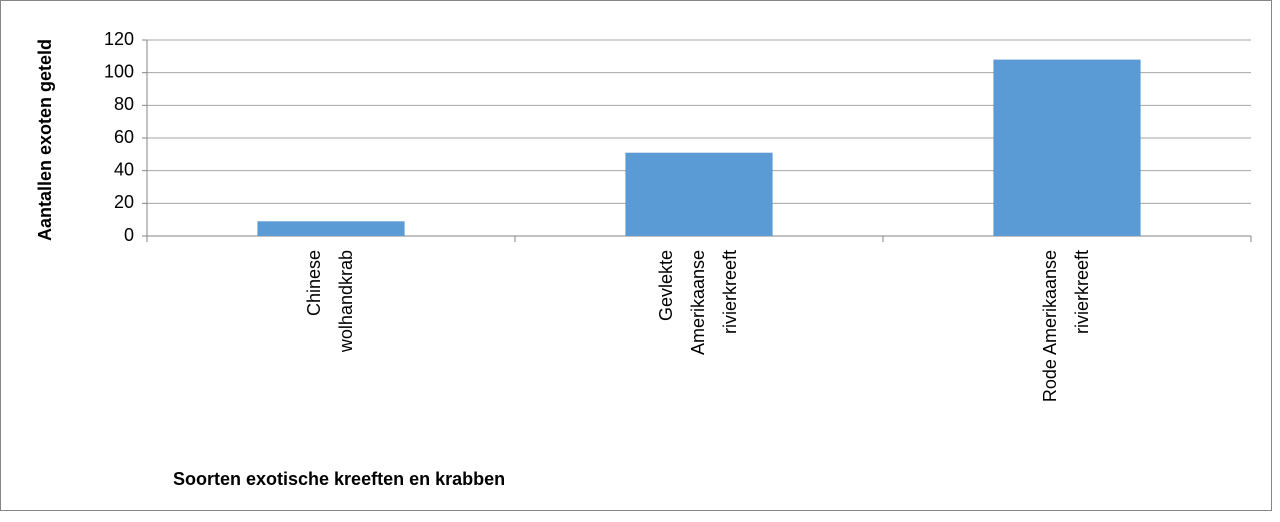 The width and height of the screenshot is (1280, 522). What do you see at coordinates (314, 283) in the screenshot?
I see `x-tick-label: Chinese` at bounding box center [314, 283].